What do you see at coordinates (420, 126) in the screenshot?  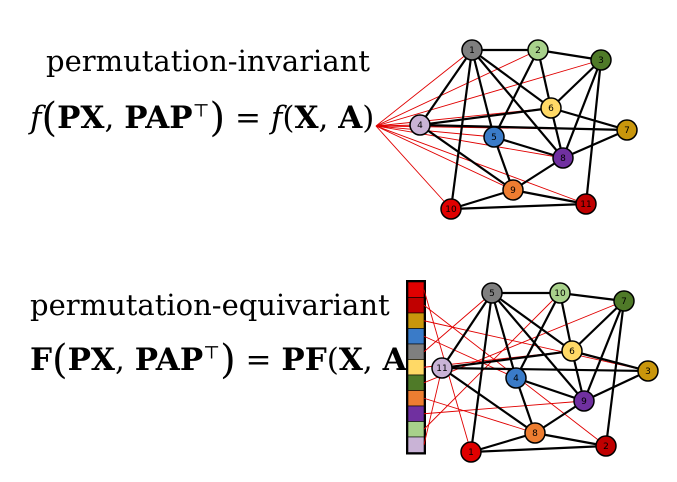 I see `top-node-label: 4` at bounding box center [420, 126].